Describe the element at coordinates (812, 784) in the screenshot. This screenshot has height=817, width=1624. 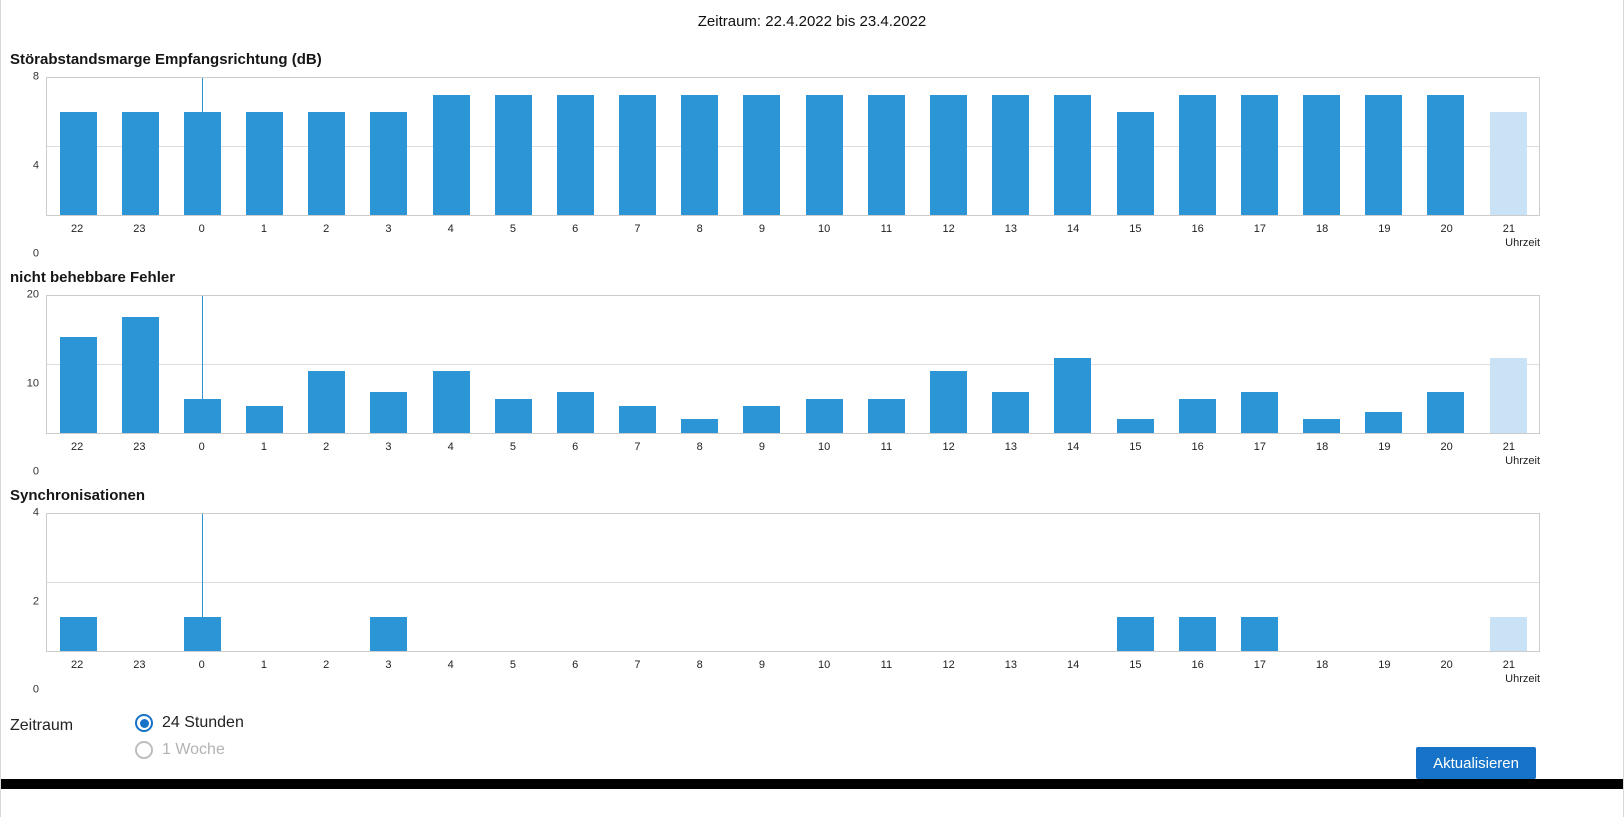
I see `footer-bar` at that location.